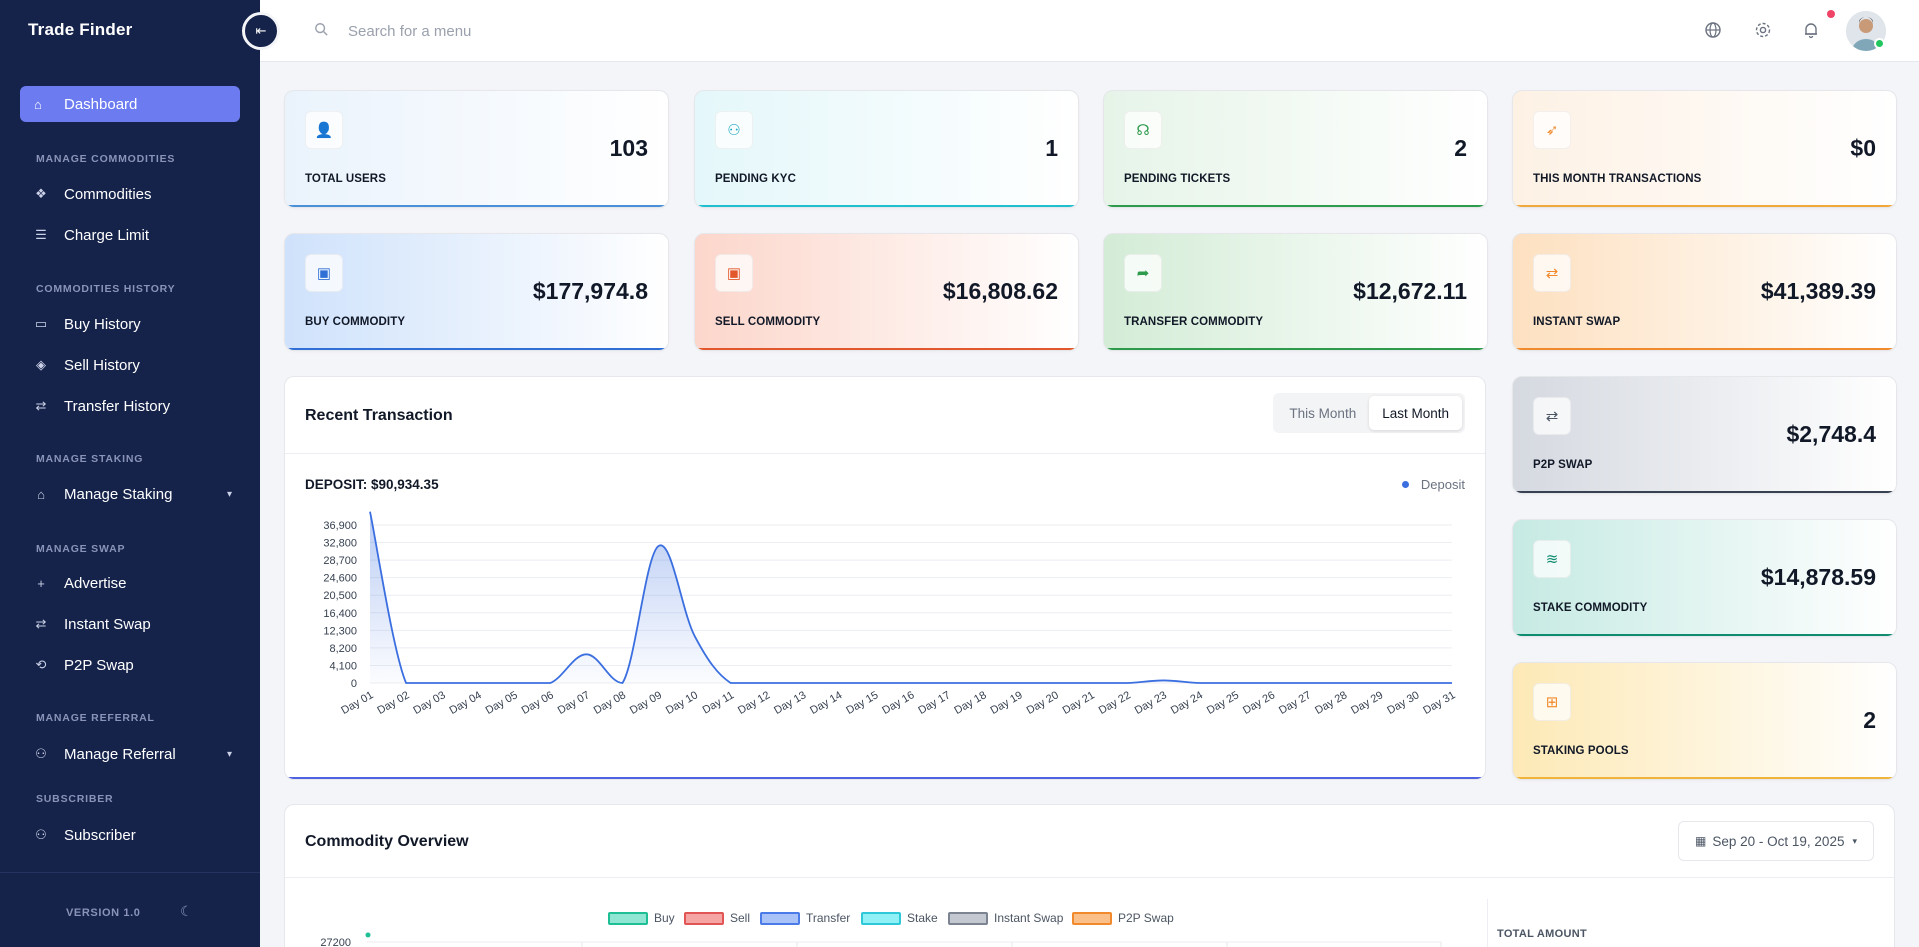 The width and height of the screenshot is (1919, 947). I want to click on sidebar-item-manage-staking: ⌂ Manage Staking ▾, so click(132, 494).